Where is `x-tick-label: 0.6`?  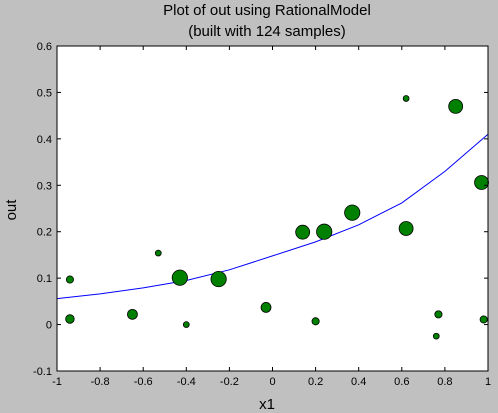
x-tick-label: 0.6 is located at coordinates (401, 382).